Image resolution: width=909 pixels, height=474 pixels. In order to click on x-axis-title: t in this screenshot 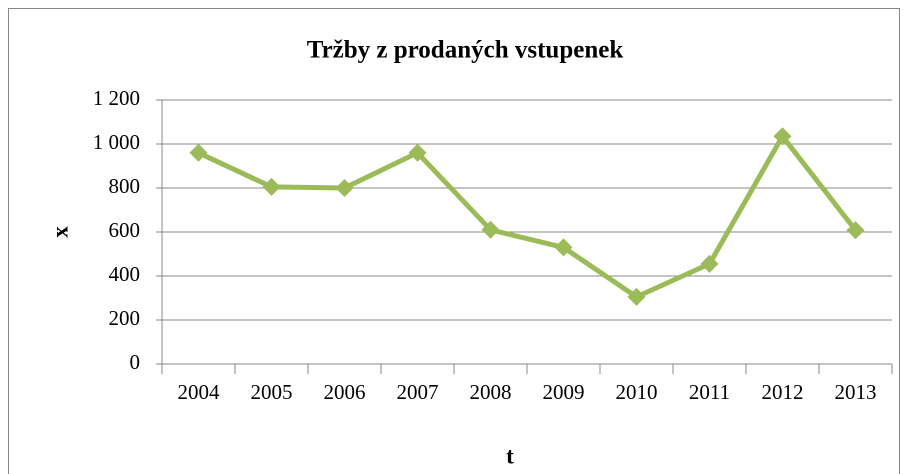, I will do `click(510, 455)`.